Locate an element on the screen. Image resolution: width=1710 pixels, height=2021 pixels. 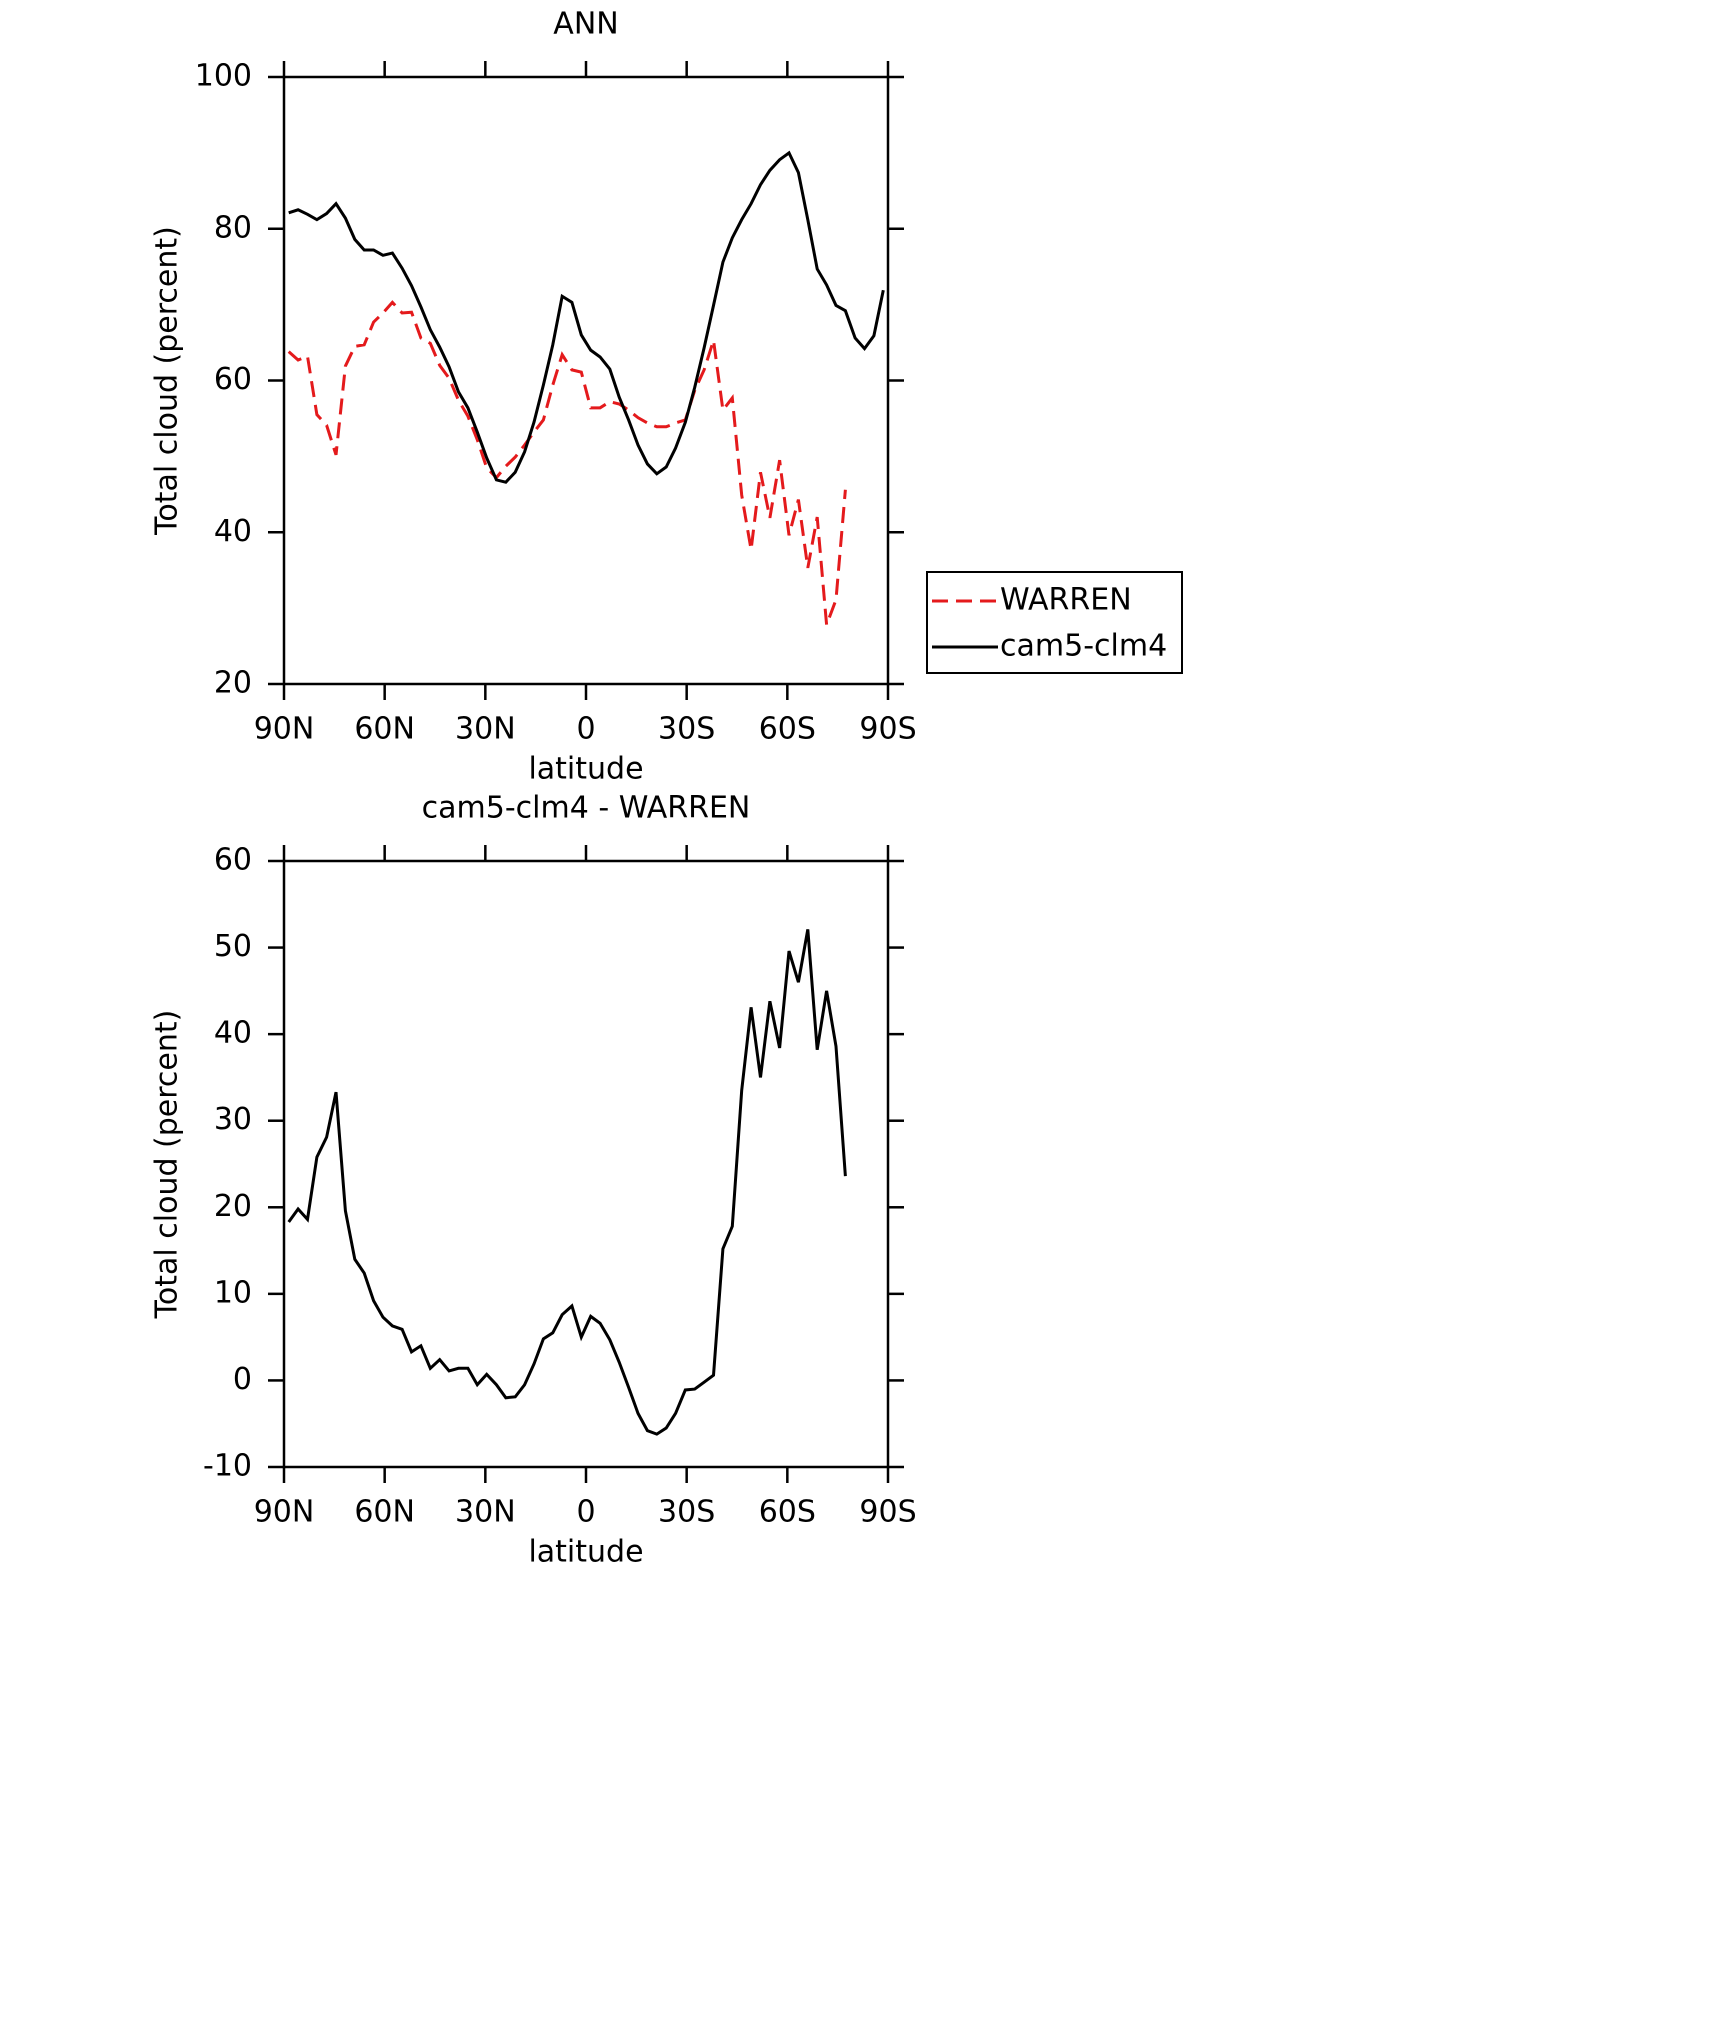
y-tick-label: 0 is located at coordinates (242, 1379).